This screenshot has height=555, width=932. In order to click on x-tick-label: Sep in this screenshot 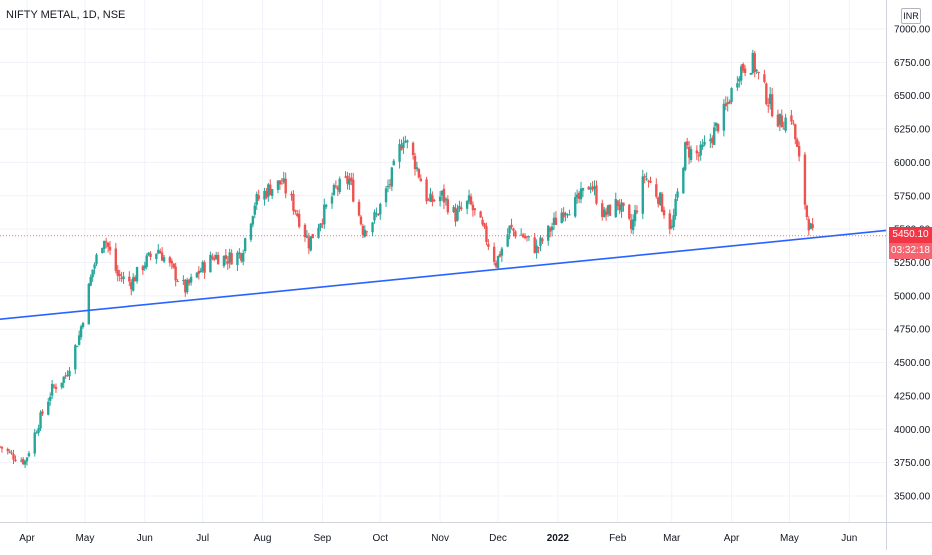, I will do `click(322, 538)`.